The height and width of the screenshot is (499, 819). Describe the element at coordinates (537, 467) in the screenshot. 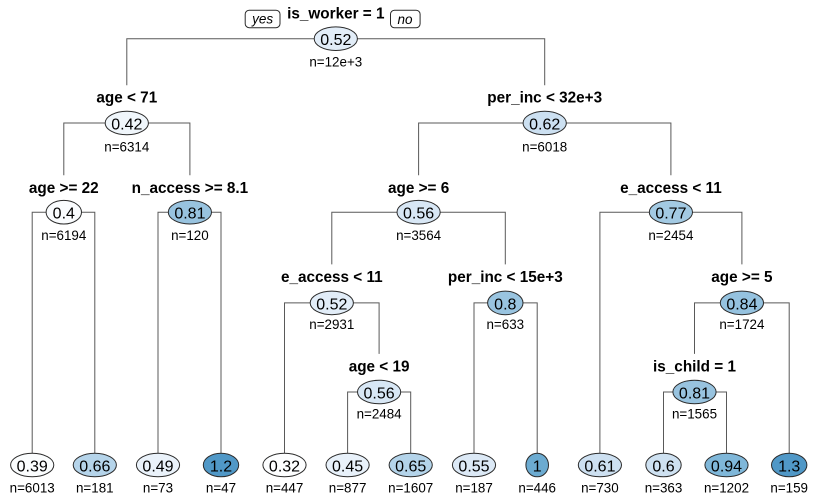

I see `svg-text: 1` at that location.